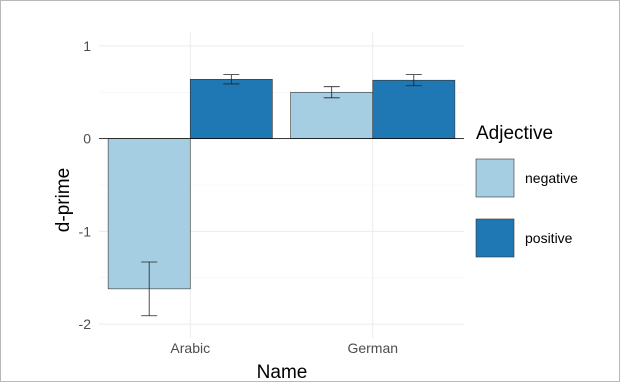 This screenshot has height=383, width=620. I want to click on x-tick-labels: Arabic German, so click(284, 348).